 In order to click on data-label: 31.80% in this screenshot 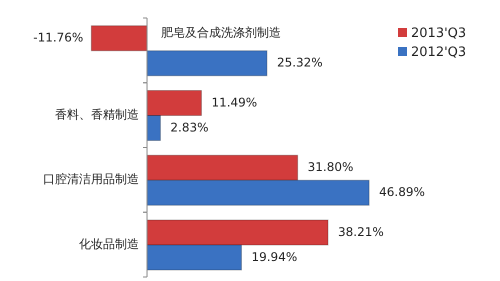, I will do `click(331, 167)`.